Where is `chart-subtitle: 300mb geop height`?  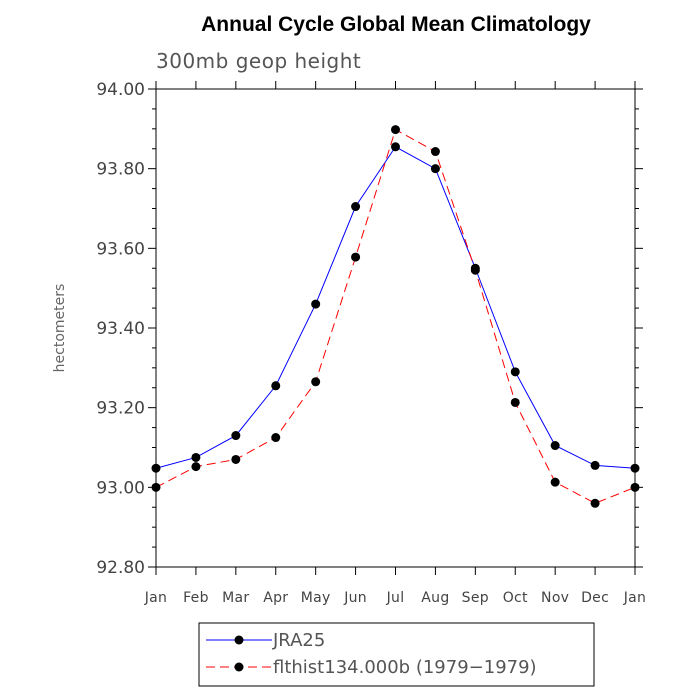 chart-subtitle: 300mb geop height is located at coordinates (258, 61).